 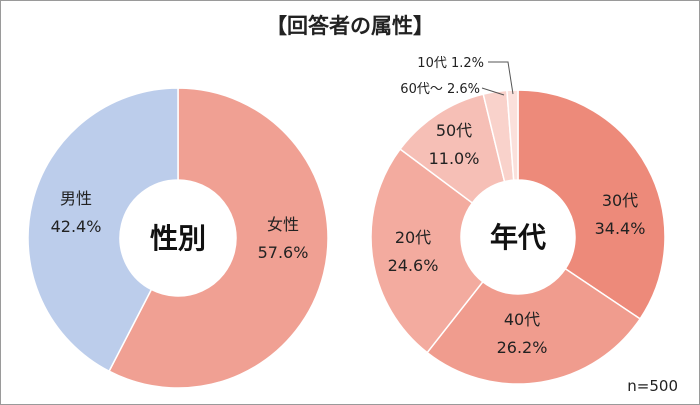 What do you see at coordinates (413, 237) in the screenshot?
I see `age-label-2: 20代` at bounding box center [413, 237].